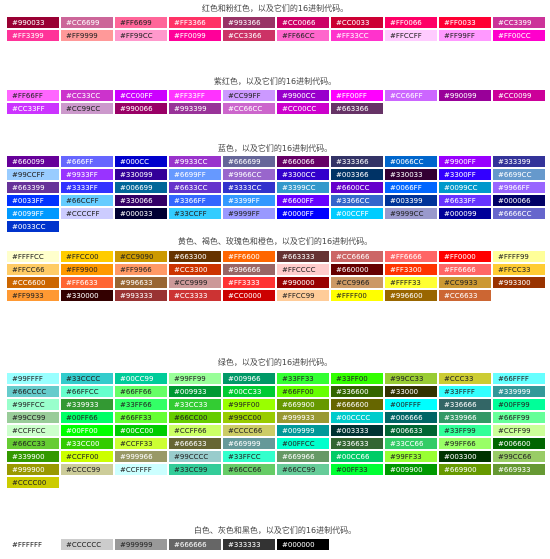 The width and height of the screenshot is (550, 559). Describe the element at coordinates (357, 161) in the screenshot. I see `color-swatch: #333366` at that location.